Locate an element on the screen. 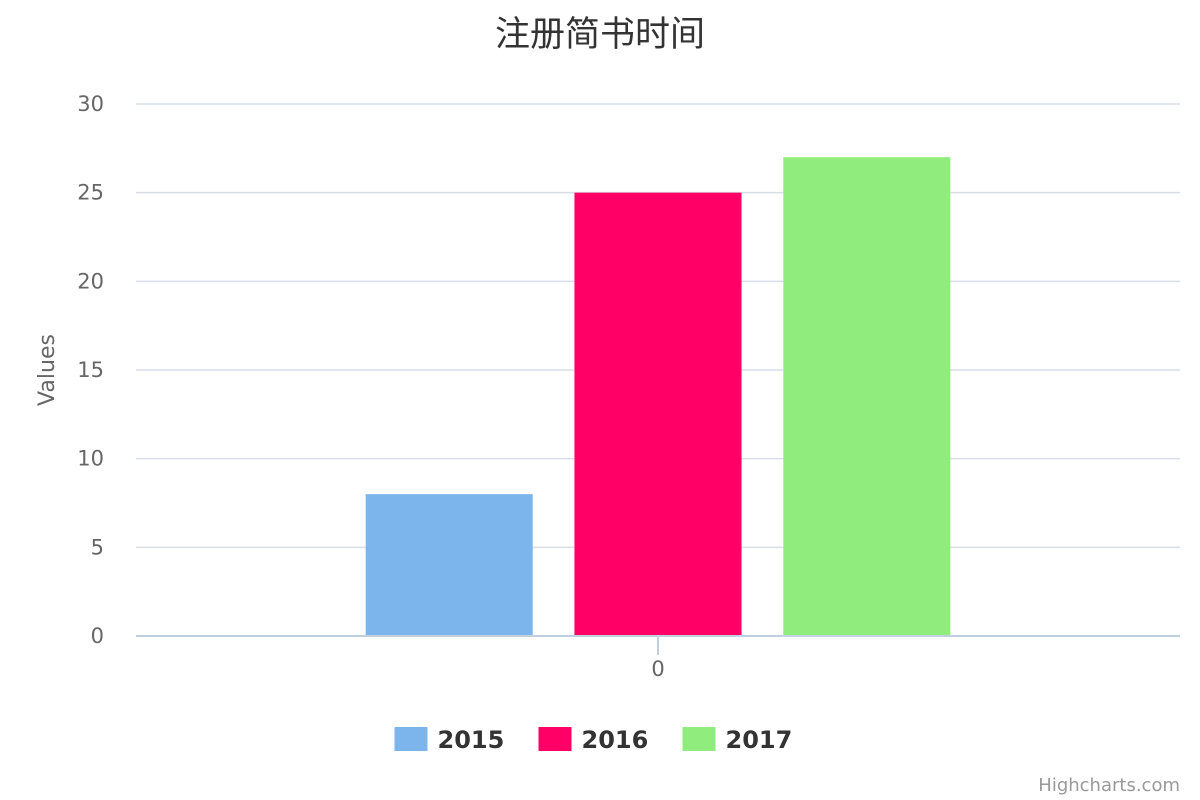 Image resolution: width=1200 pixels, height=800 pixels. chart-title: 注册简书时间 is located at coordinates (600, 35).